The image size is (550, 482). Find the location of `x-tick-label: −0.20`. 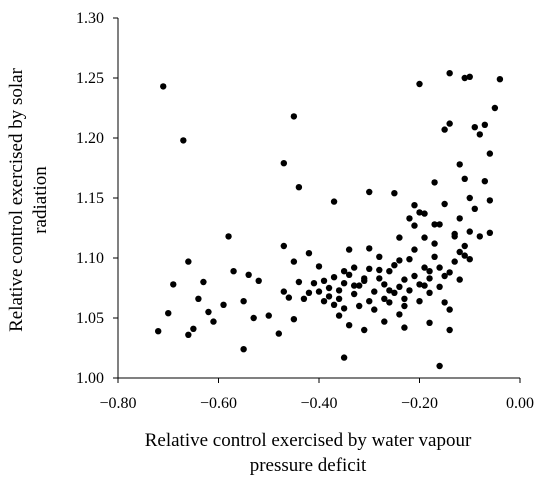

x-tick-label: −0.20 is located at coordinates (419, 403).